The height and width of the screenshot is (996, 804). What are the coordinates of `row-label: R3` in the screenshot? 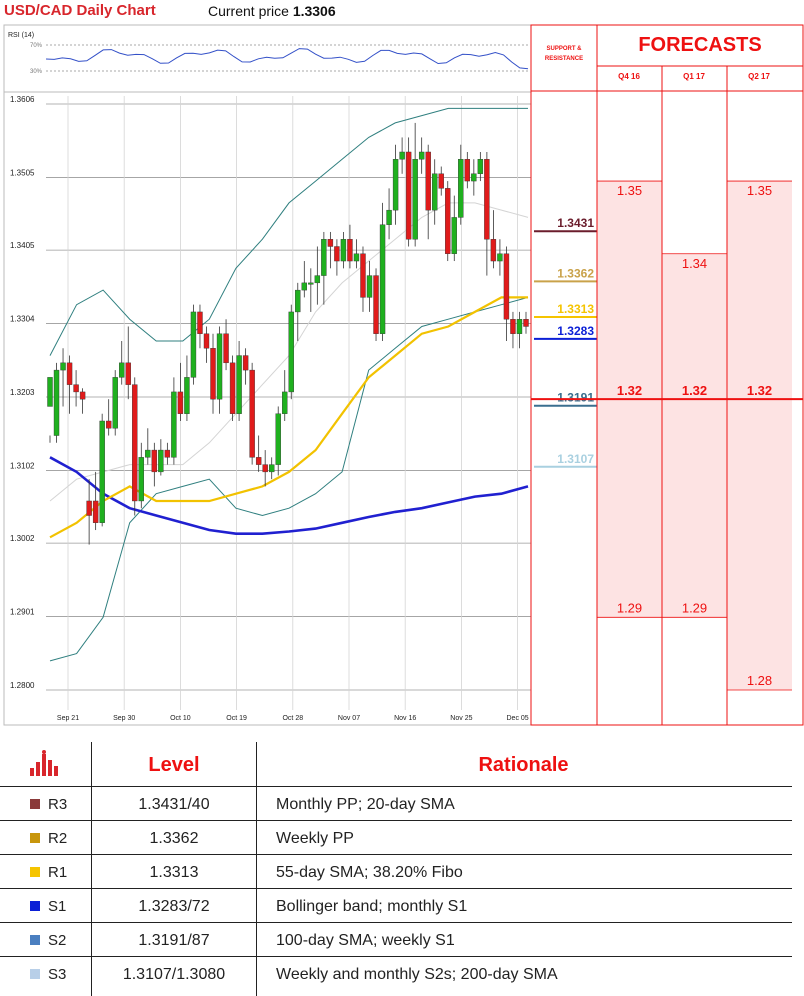 It's located at (58, 804).